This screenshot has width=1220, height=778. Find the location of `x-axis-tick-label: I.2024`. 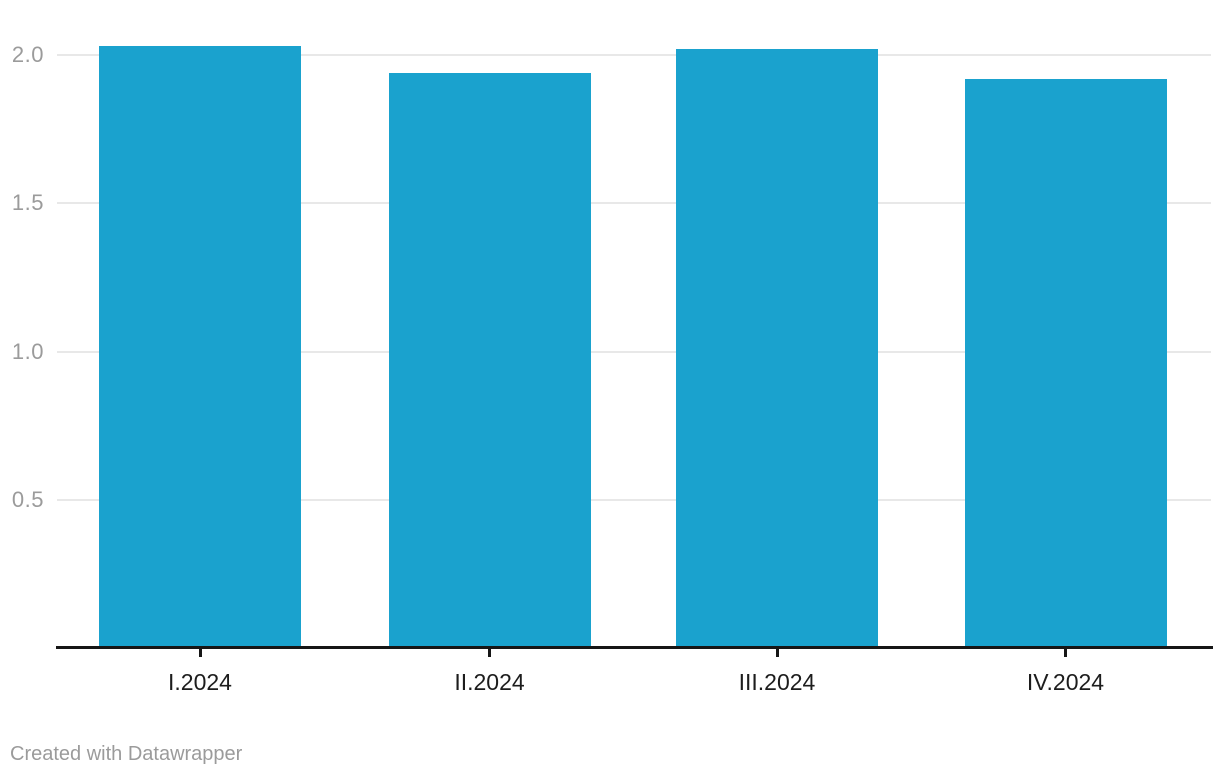

x-axis-tick-label: I.2024 is located at coordinates (200, 682).